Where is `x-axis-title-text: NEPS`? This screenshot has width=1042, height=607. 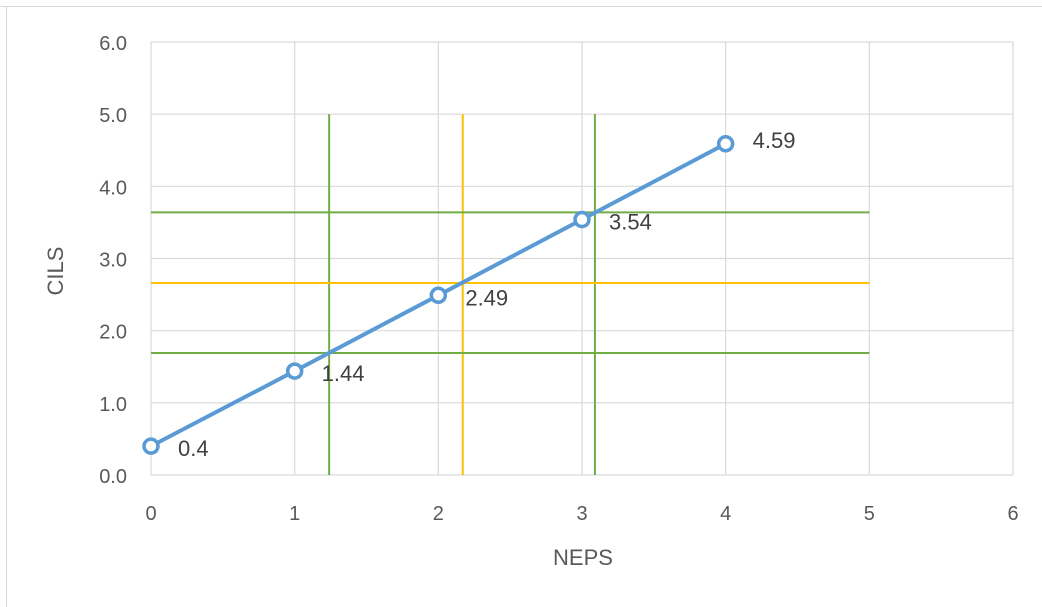 x-axis-title-text: NEPS is located at coordinates (583, 557).